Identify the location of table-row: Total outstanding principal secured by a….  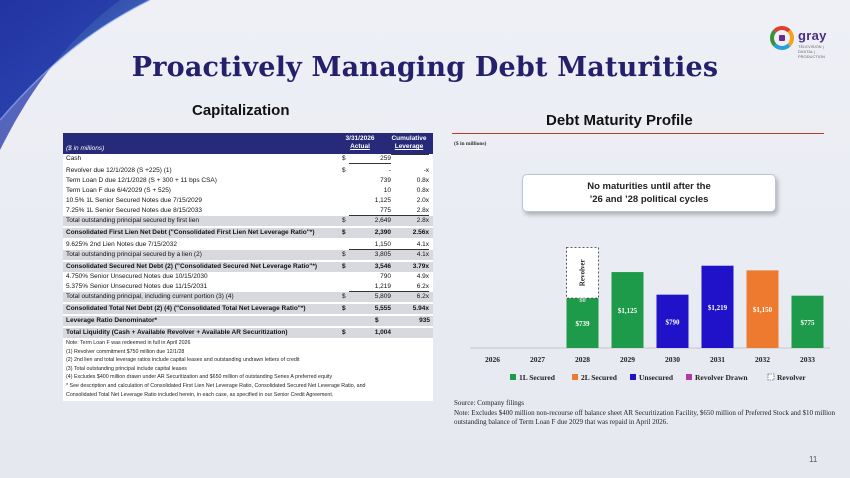
(248, 255).